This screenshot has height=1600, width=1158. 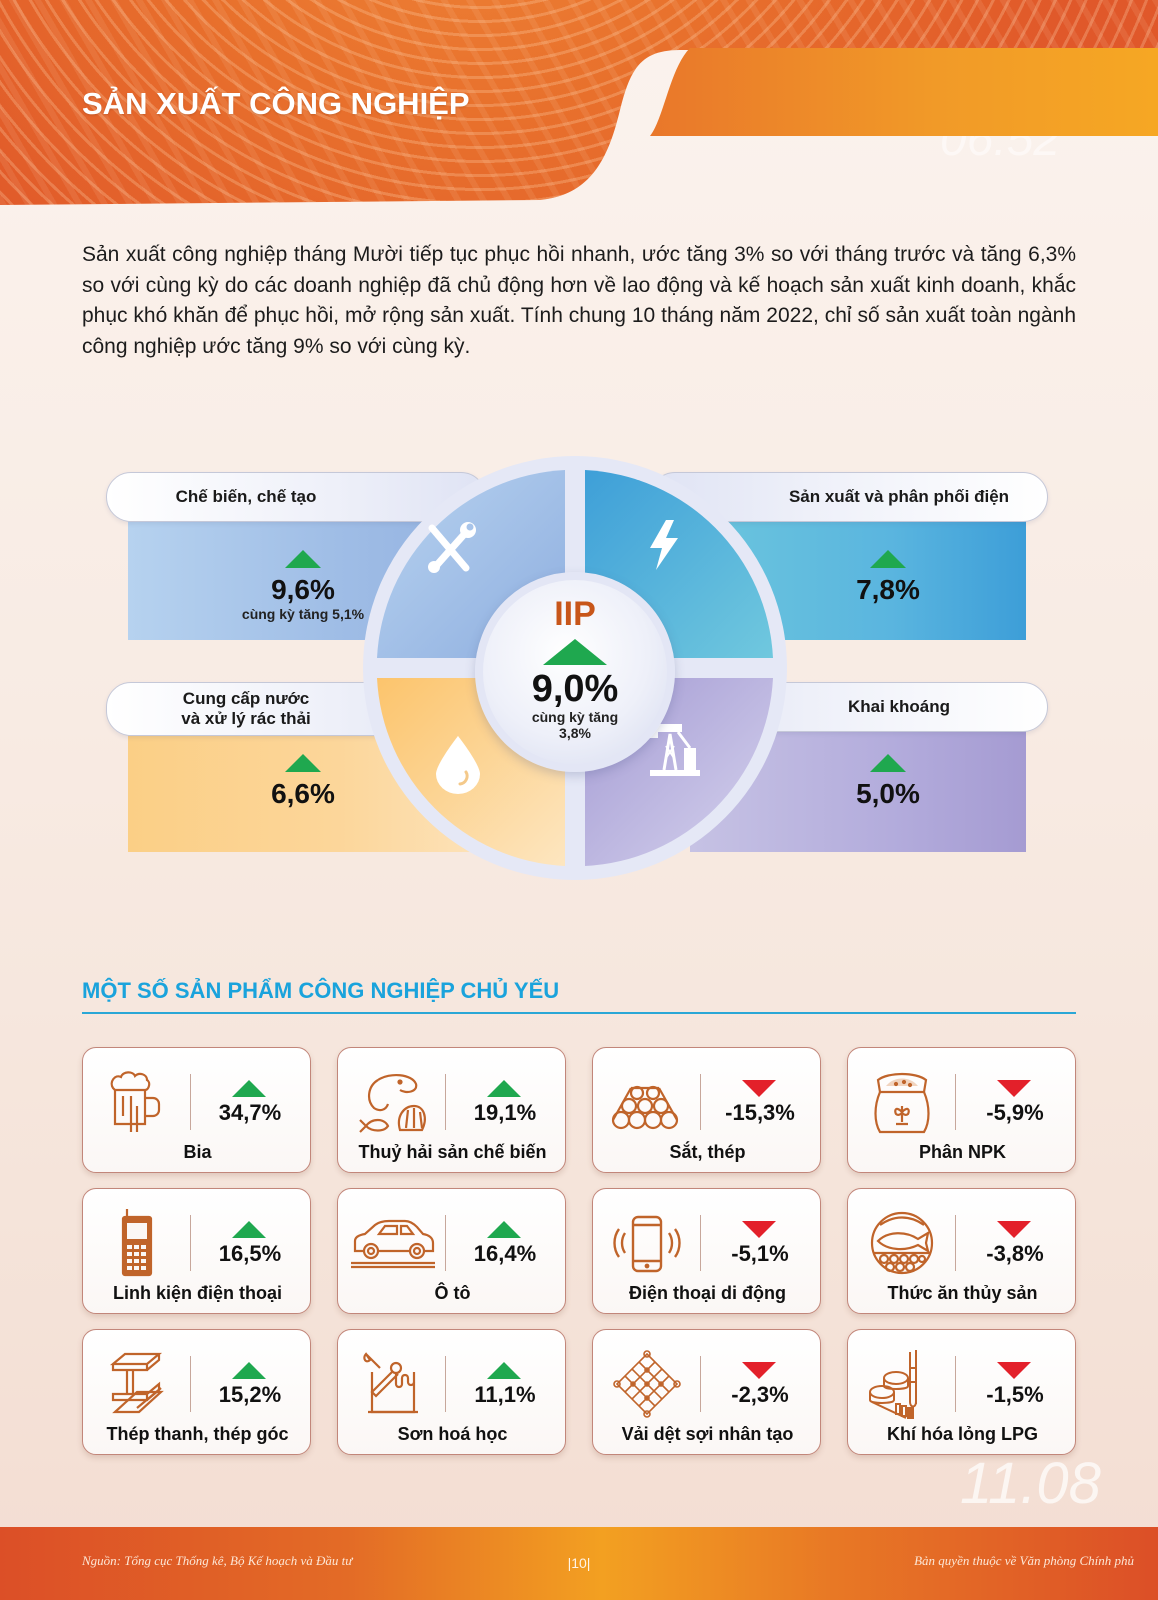 What do you see at coordinates (962, 1434) in the screenshot?
I see `product-name: Khí hóa lỏng LPG` at bounding box center [962, 1434].